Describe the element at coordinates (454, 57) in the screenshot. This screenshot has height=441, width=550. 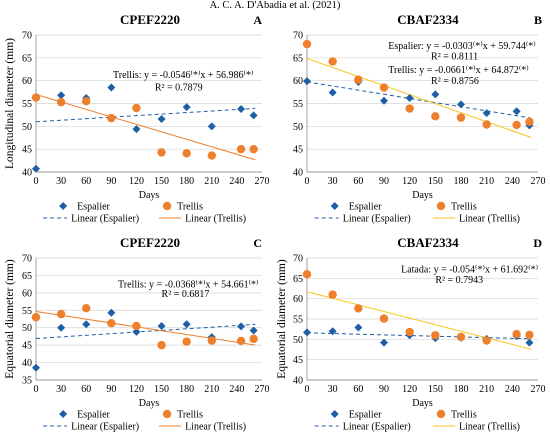
I see `equation-annotation: R² = 0.8111` at that location.